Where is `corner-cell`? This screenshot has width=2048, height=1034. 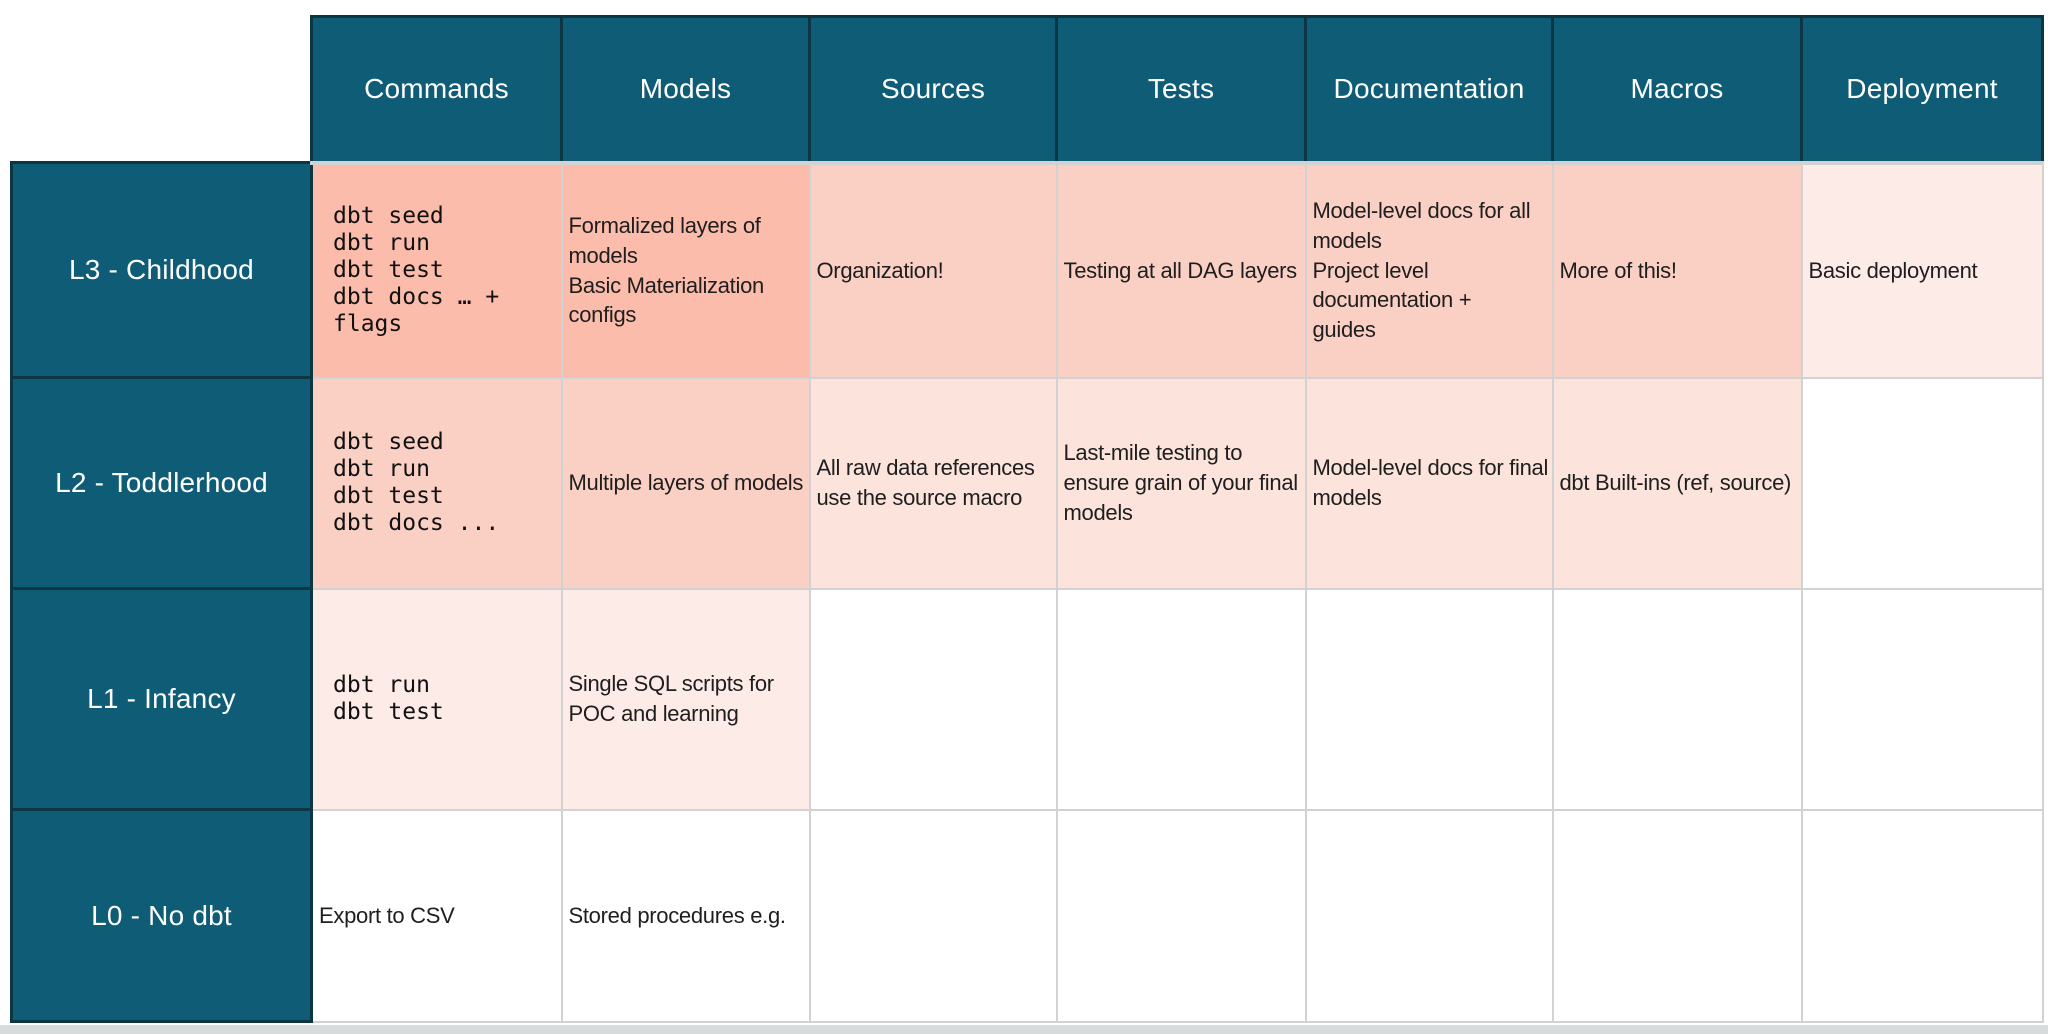
corner-cell is located at coordinates (161, 89).